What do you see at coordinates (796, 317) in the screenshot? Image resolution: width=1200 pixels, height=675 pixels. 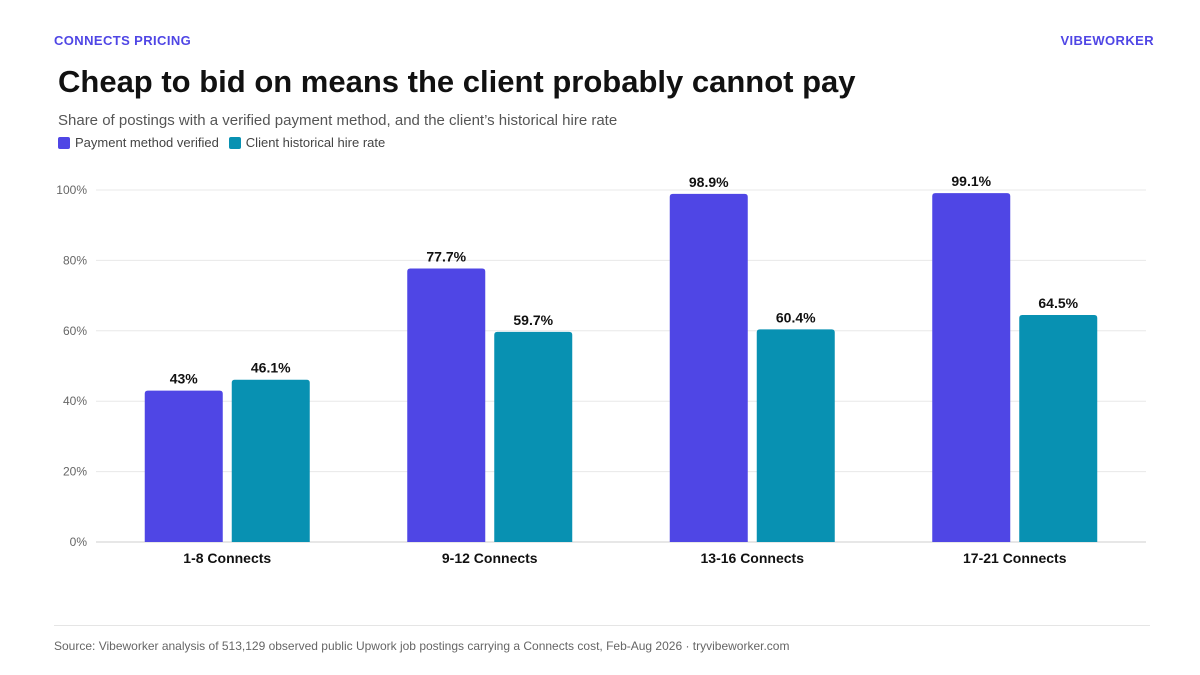 I see `data-label: 60.4%` at bounding box center [796, 317].